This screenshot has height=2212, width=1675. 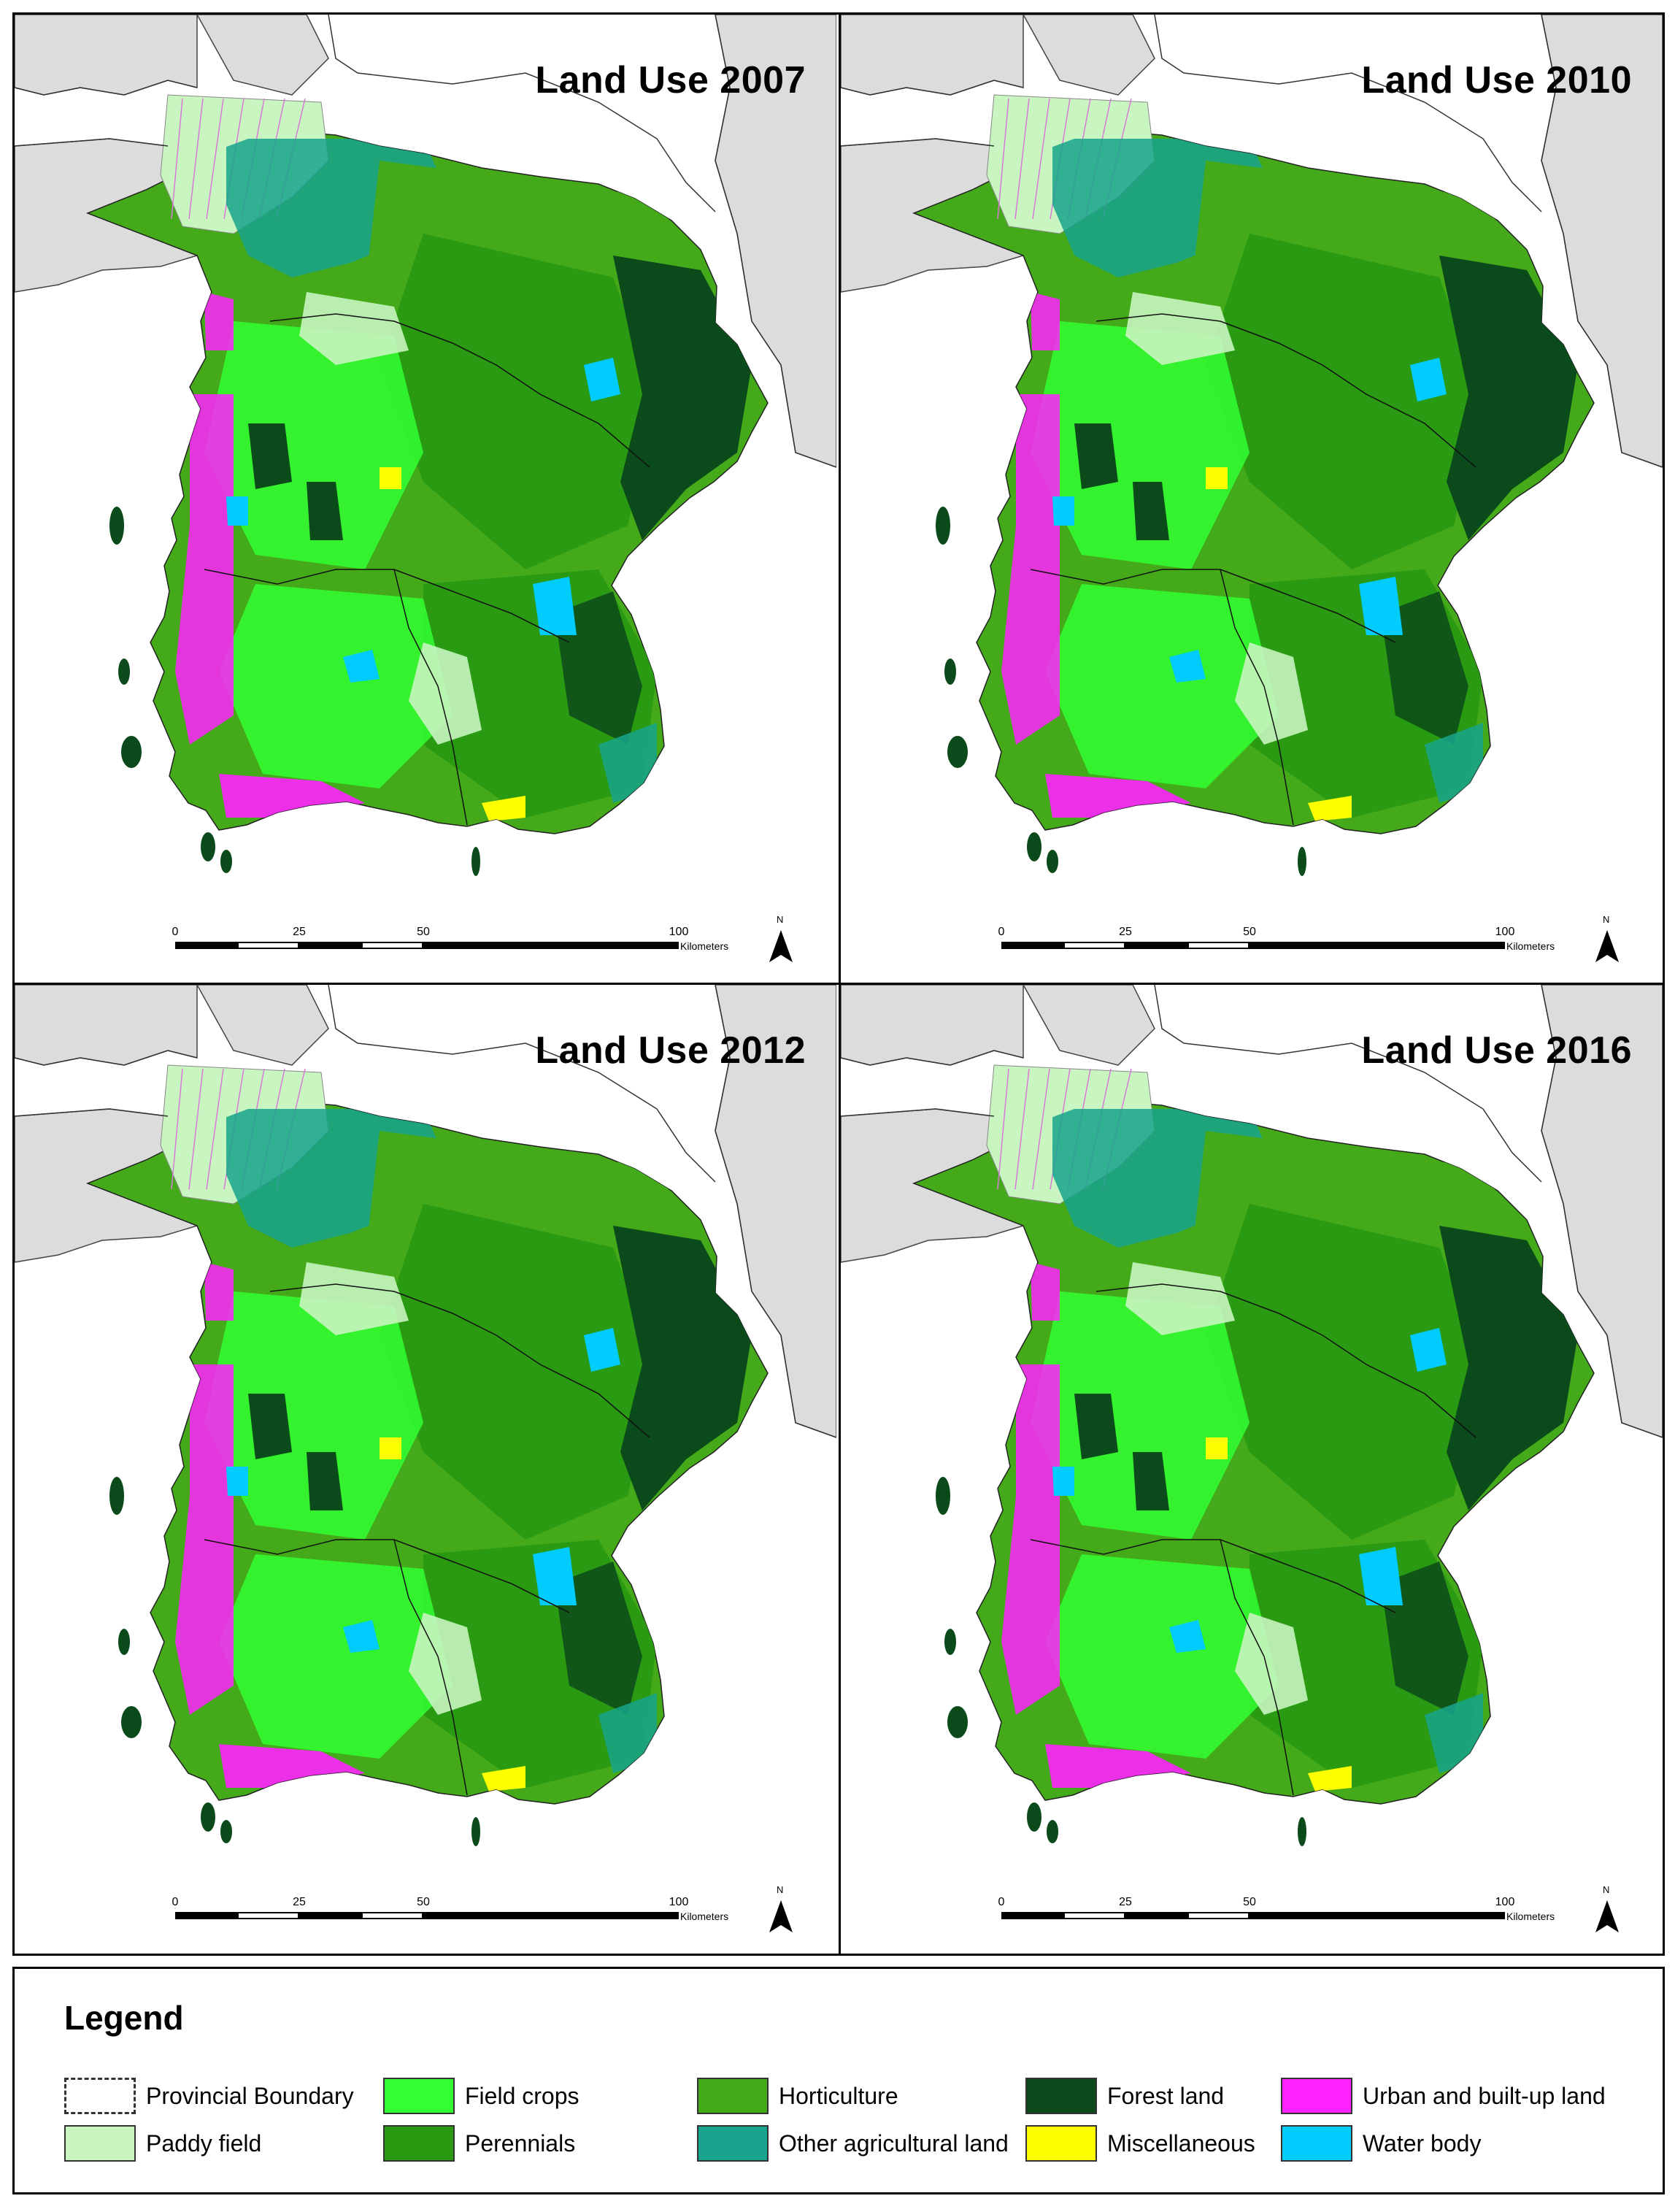 I want to click on land-use-map, so click(x=463, y=1450).